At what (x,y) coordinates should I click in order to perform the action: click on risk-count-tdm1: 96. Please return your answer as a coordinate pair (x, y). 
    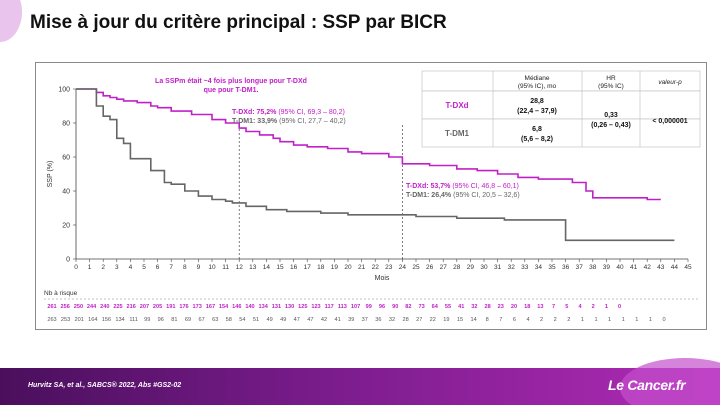
    Looking at the image, I should click on (161, 320).